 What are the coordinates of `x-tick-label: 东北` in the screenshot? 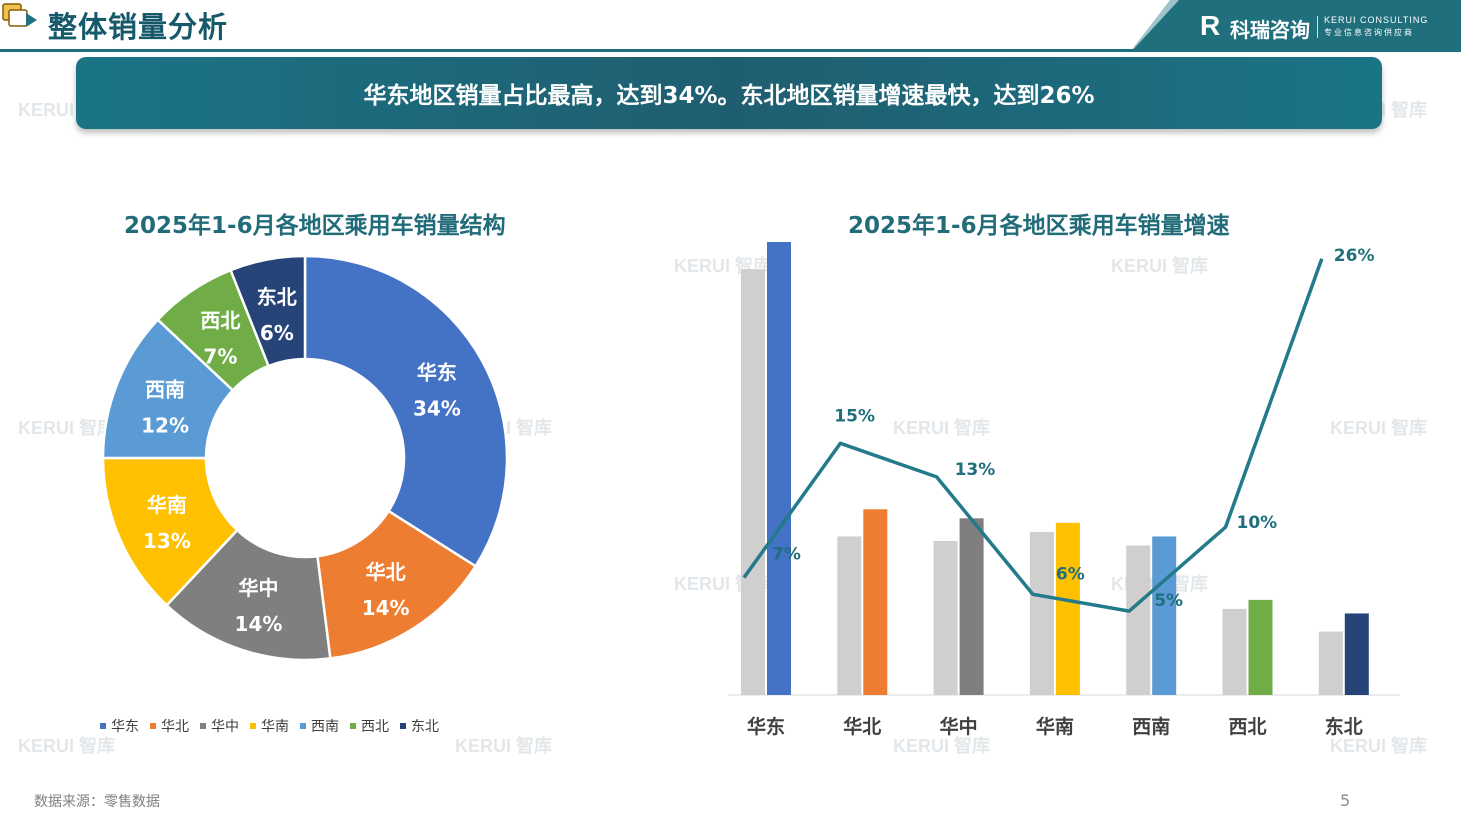 It's located at (1344, 726).